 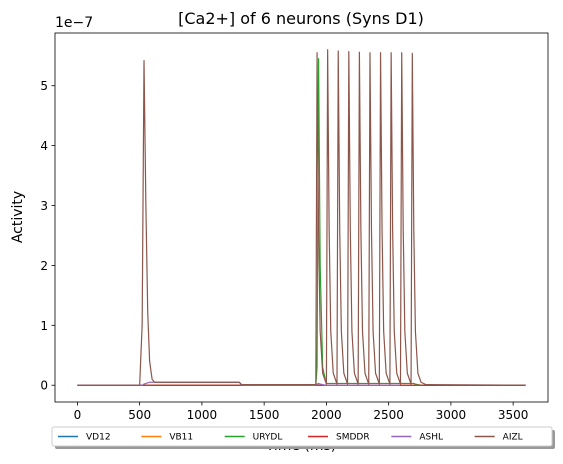 What do you see at coordinates (268, 438) in the screenshot?
I see `legend-label: URYDL` at bounding box center [268, 438].